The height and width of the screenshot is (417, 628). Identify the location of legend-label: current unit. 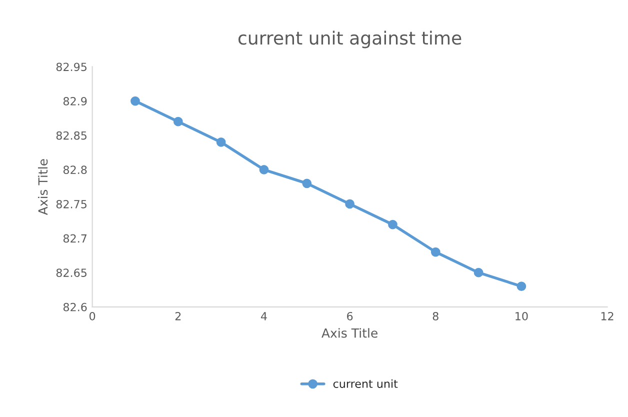
(365, 383).